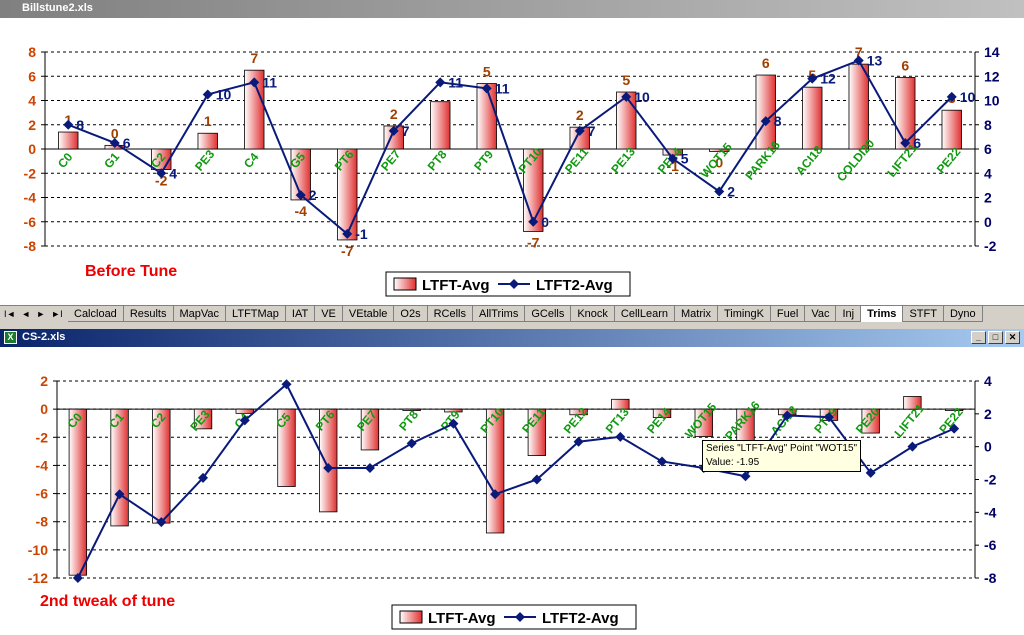 Image resolution: width=1024 pixels, height=635 pixels. I want to click on left-tick-label: -8, so click(42, 522).